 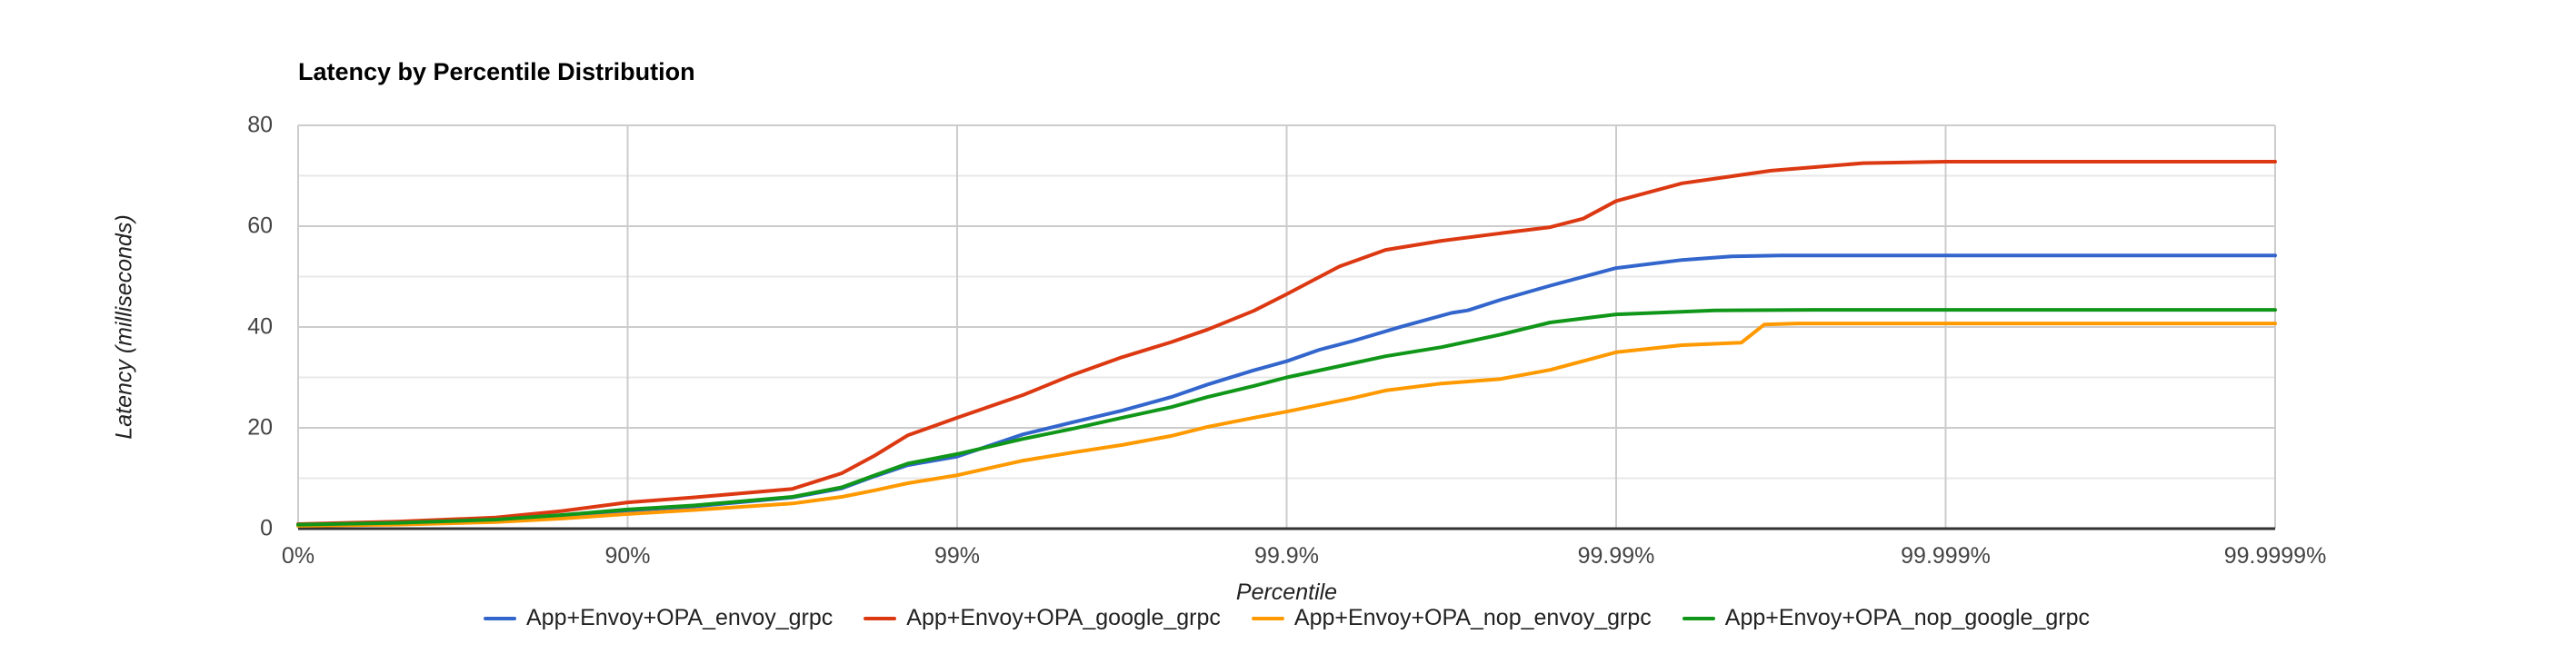 I want to click on legend-item-App+Envoy+OPA_google_grpc: App+Envoy+OPA_google_grpc, so click(x=1042, y=618).